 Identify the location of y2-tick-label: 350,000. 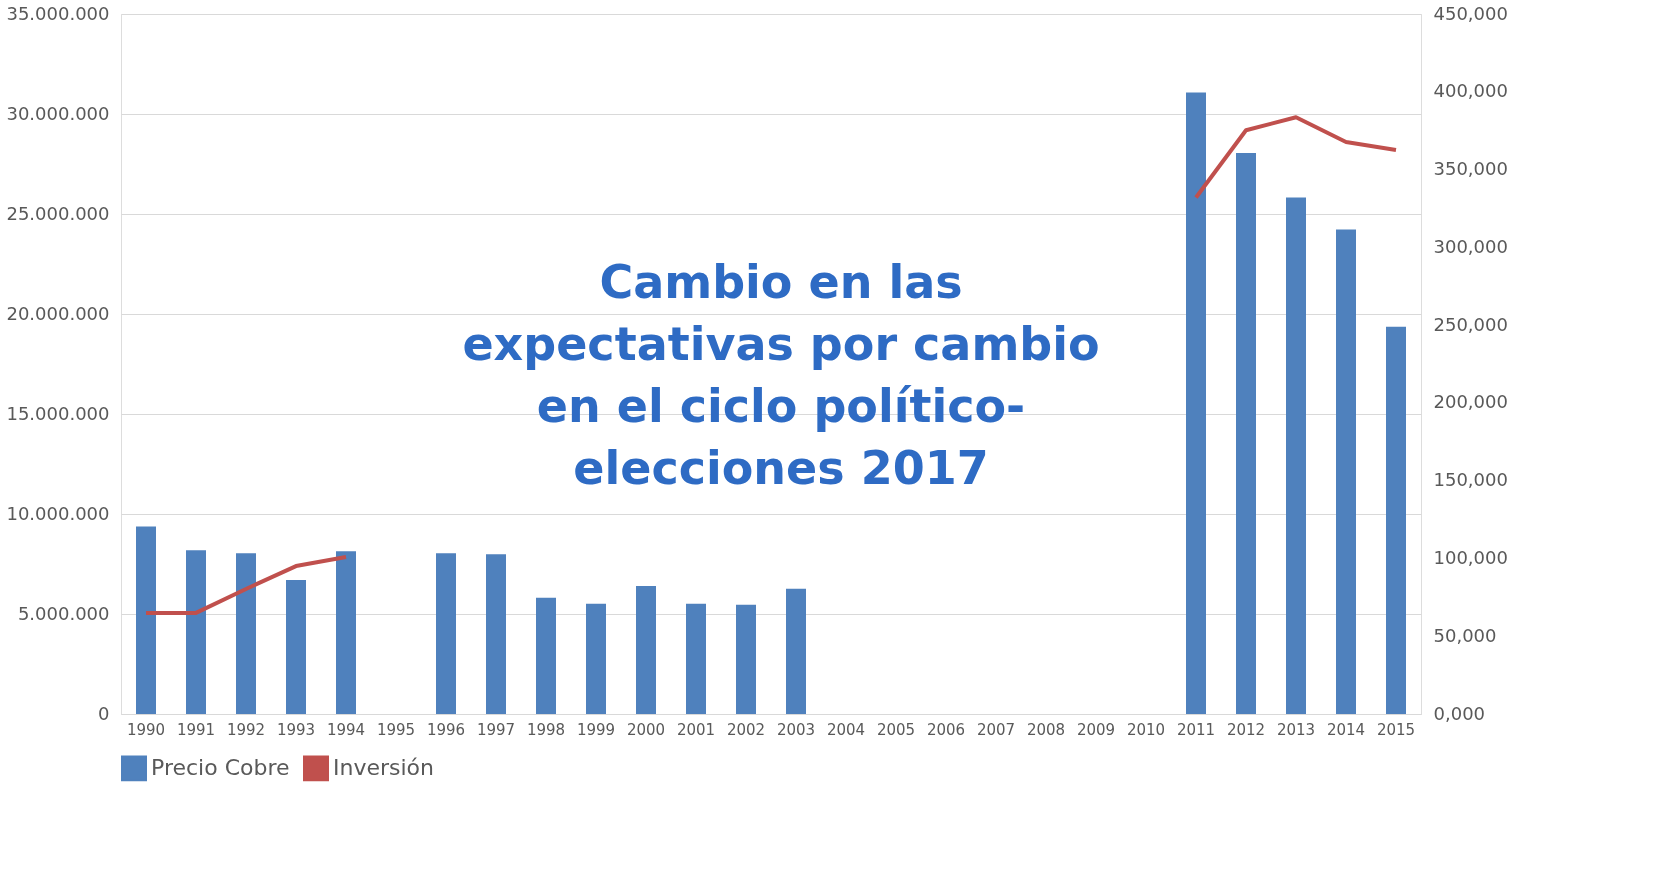
(1470, 169).